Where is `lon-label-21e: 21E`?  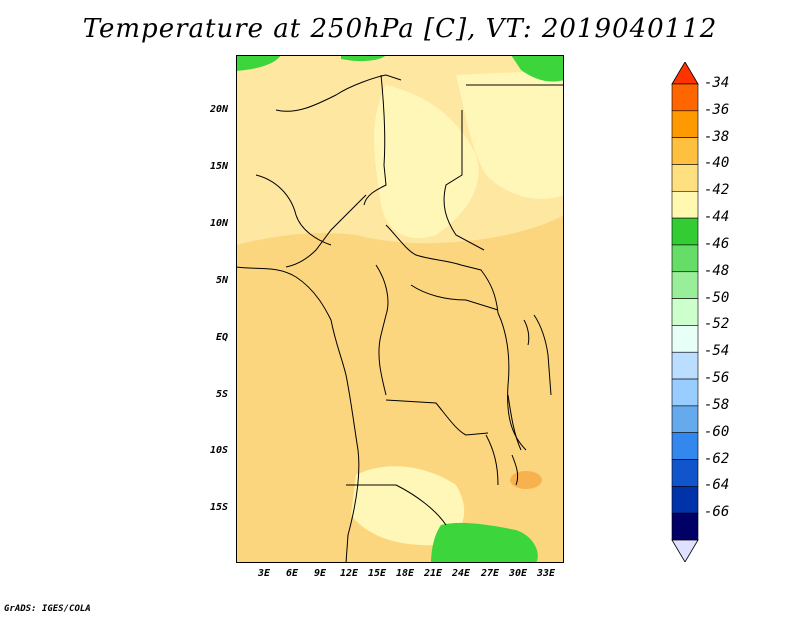
lon-label-21e: 21E is located at coordinates (433, 573).